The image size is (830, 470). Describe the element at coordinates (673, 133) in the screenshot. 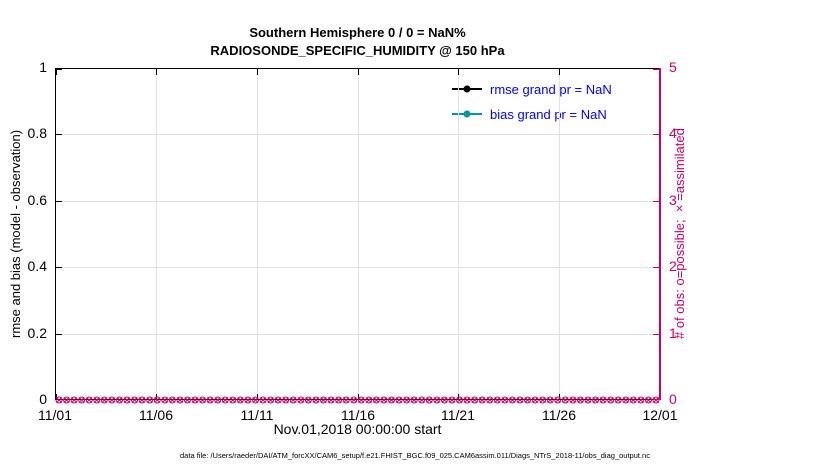

I see `y-right-tick-label: 4` at that location.